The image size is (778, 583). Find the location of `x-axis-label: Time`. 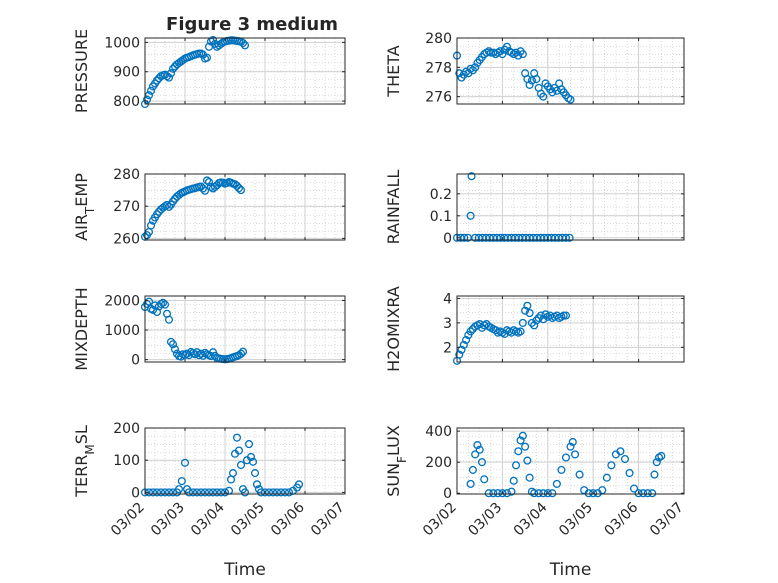

x-axis-label: Time is located at coordinates (244, 570).